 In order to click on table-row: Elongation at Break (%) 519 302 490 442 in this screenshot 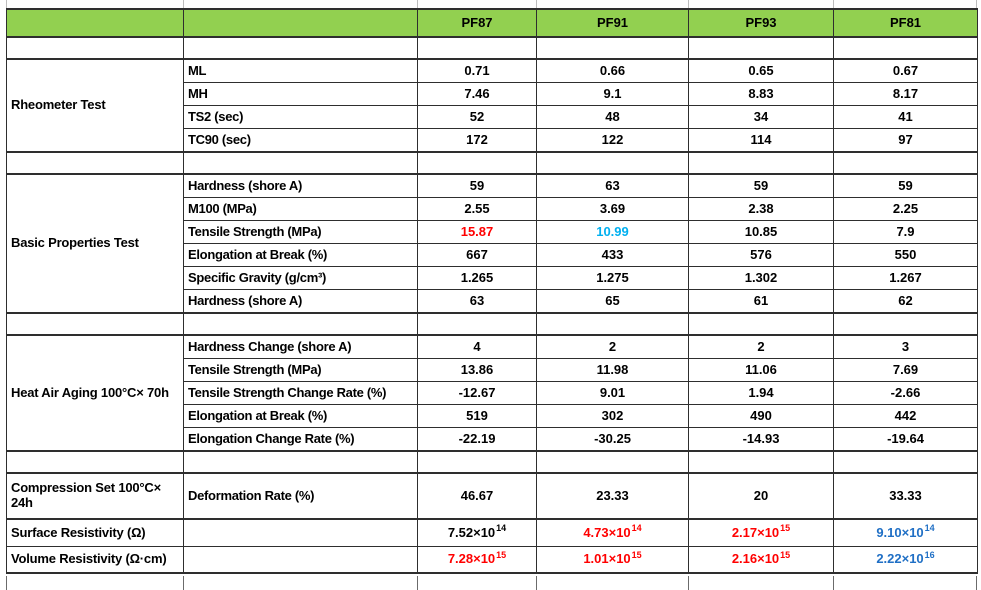, I will do `click(492, 416)`.